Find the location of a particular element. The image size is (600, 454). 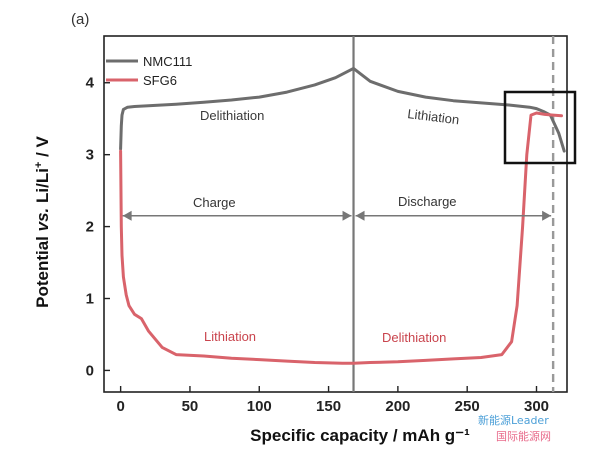

y-tick-label: 1 is located at coordinates (90, 299).